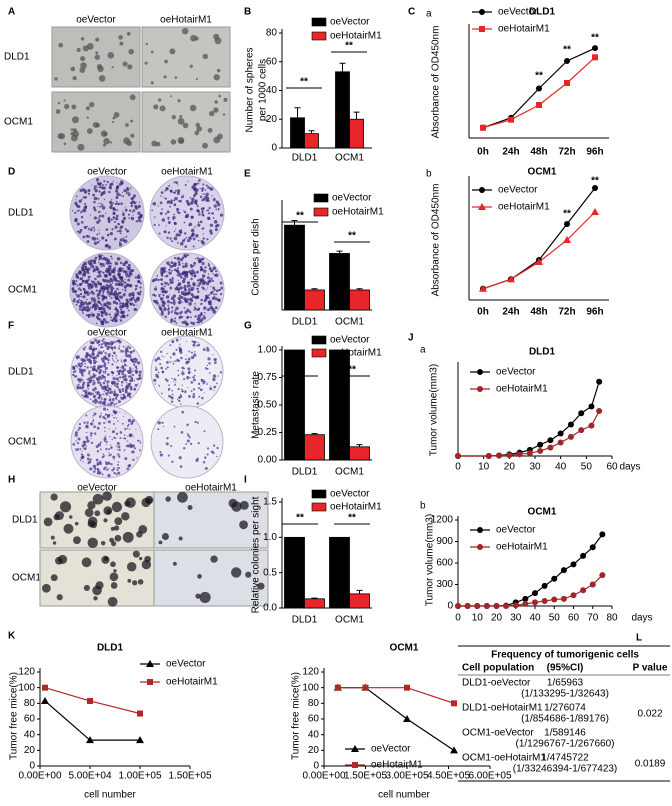  Describe the element at coordinates (272, 90) in the screenshot. I see `y-tick-label: 40` at that location.